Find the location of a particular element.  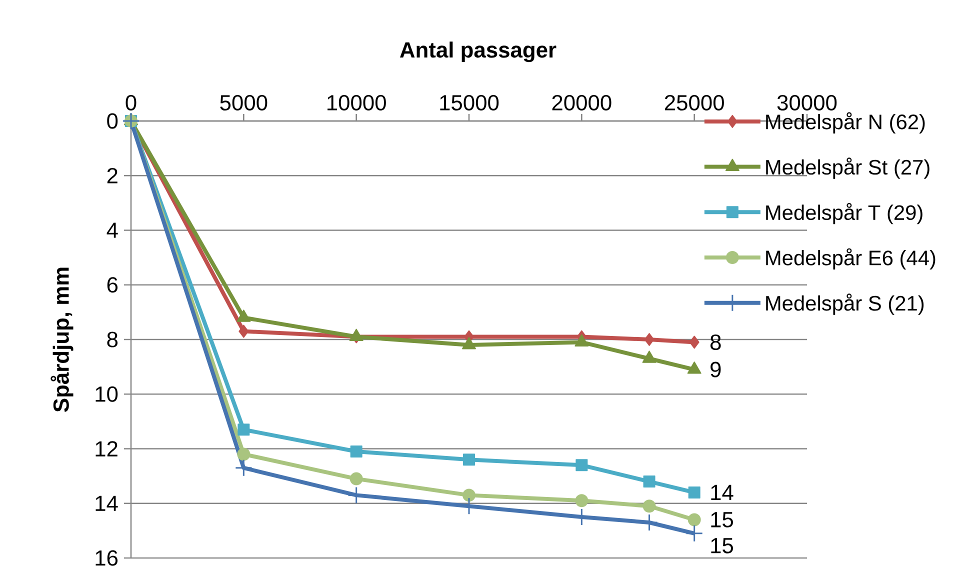

y-tick-label: 10 is located at coordinates (107, 394).